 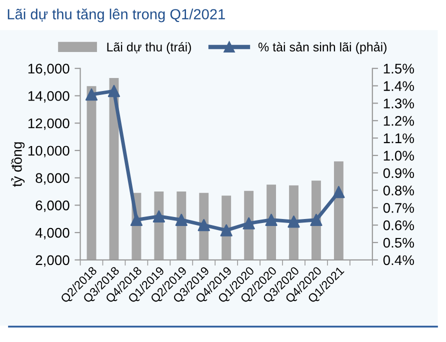 I want to click on y2-tick-label: 0.7%, so click(x=398, y=208).